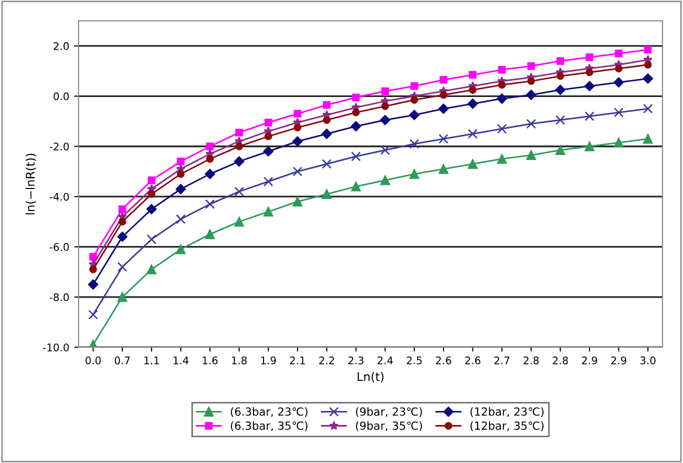 This screenshot has height=463, width=683. Describe the element at coordinates (268, 360) in the screenshot. I see `x-tick-label: 1.9` at that location.